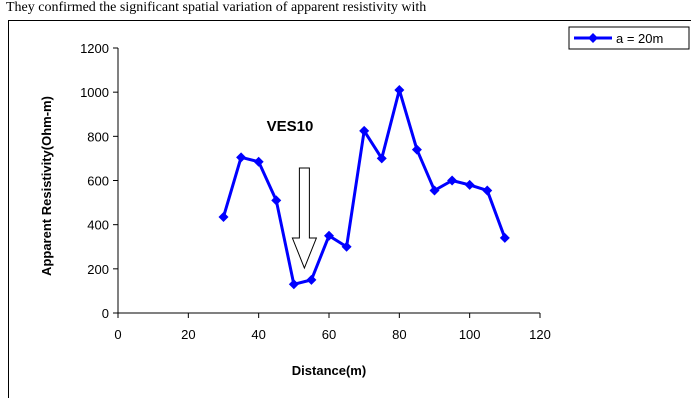 Image resolution: width=693 pixels, height=399 pixels. I want to click on y-tick-label: 1200, so click(94, 48).